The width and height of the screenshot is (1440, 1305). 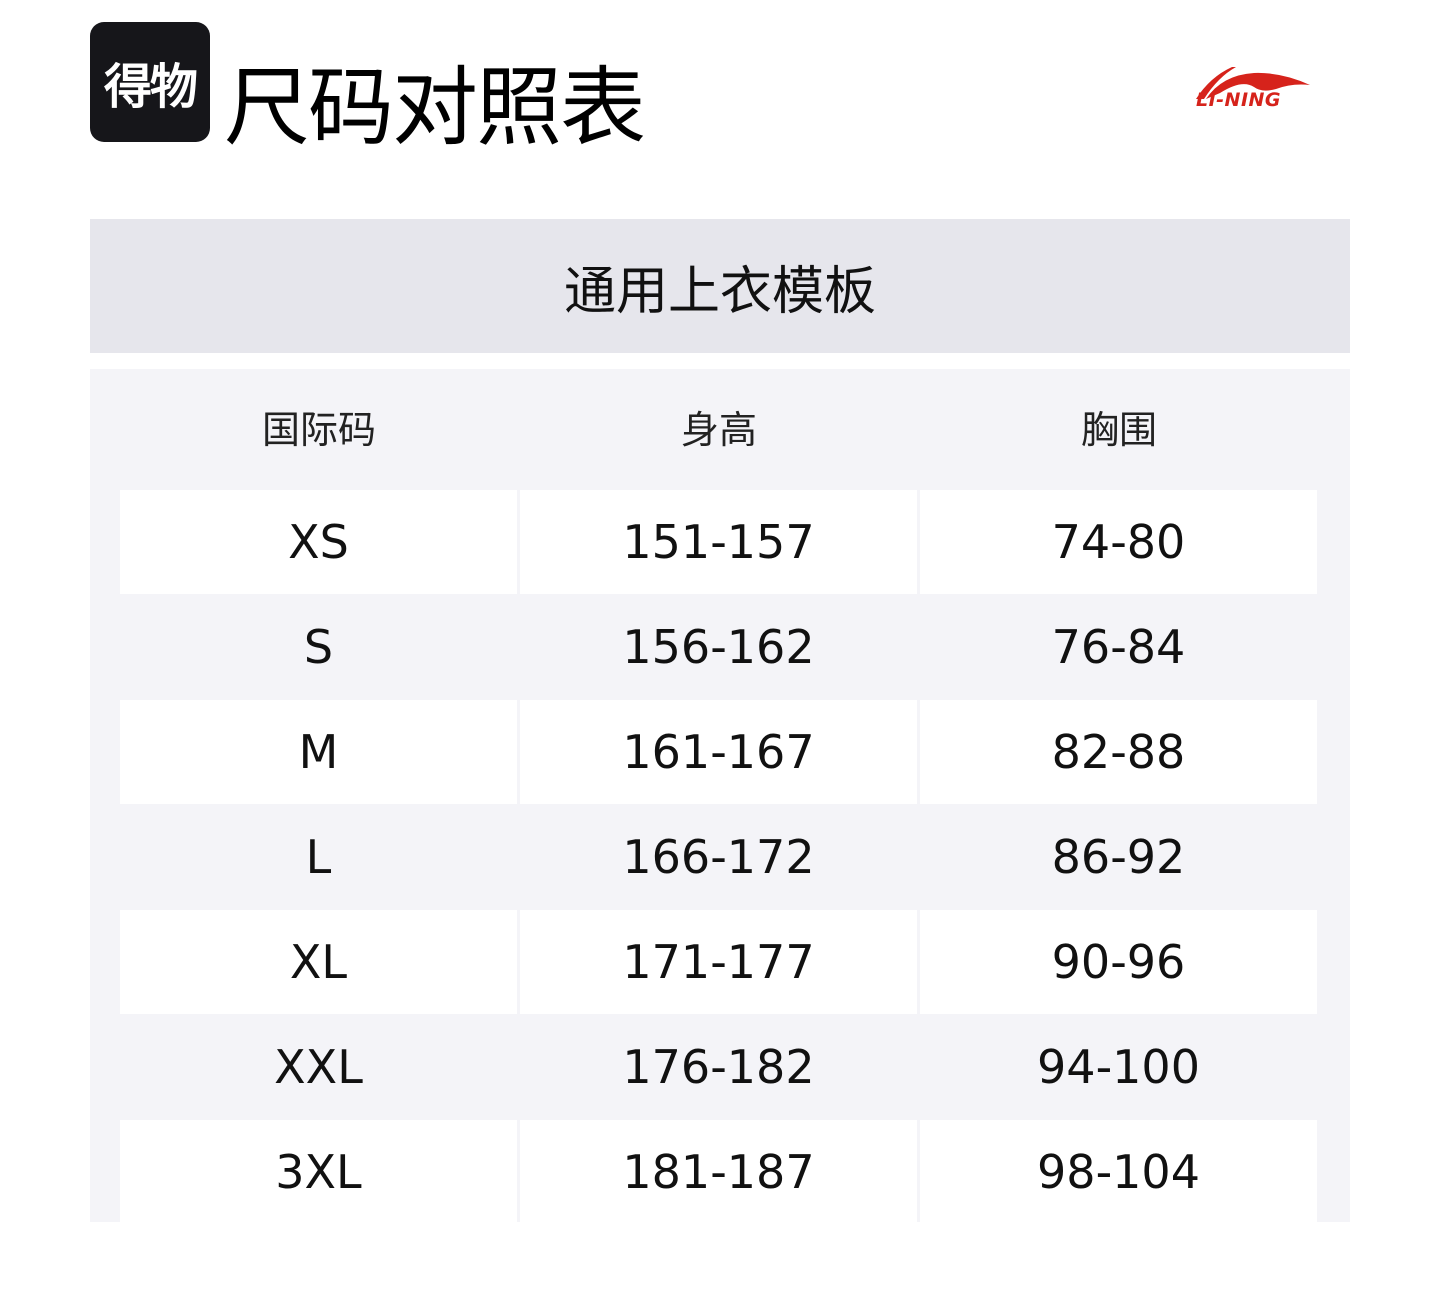 I want to click on cell-size: M, so click(x=318, y=752).